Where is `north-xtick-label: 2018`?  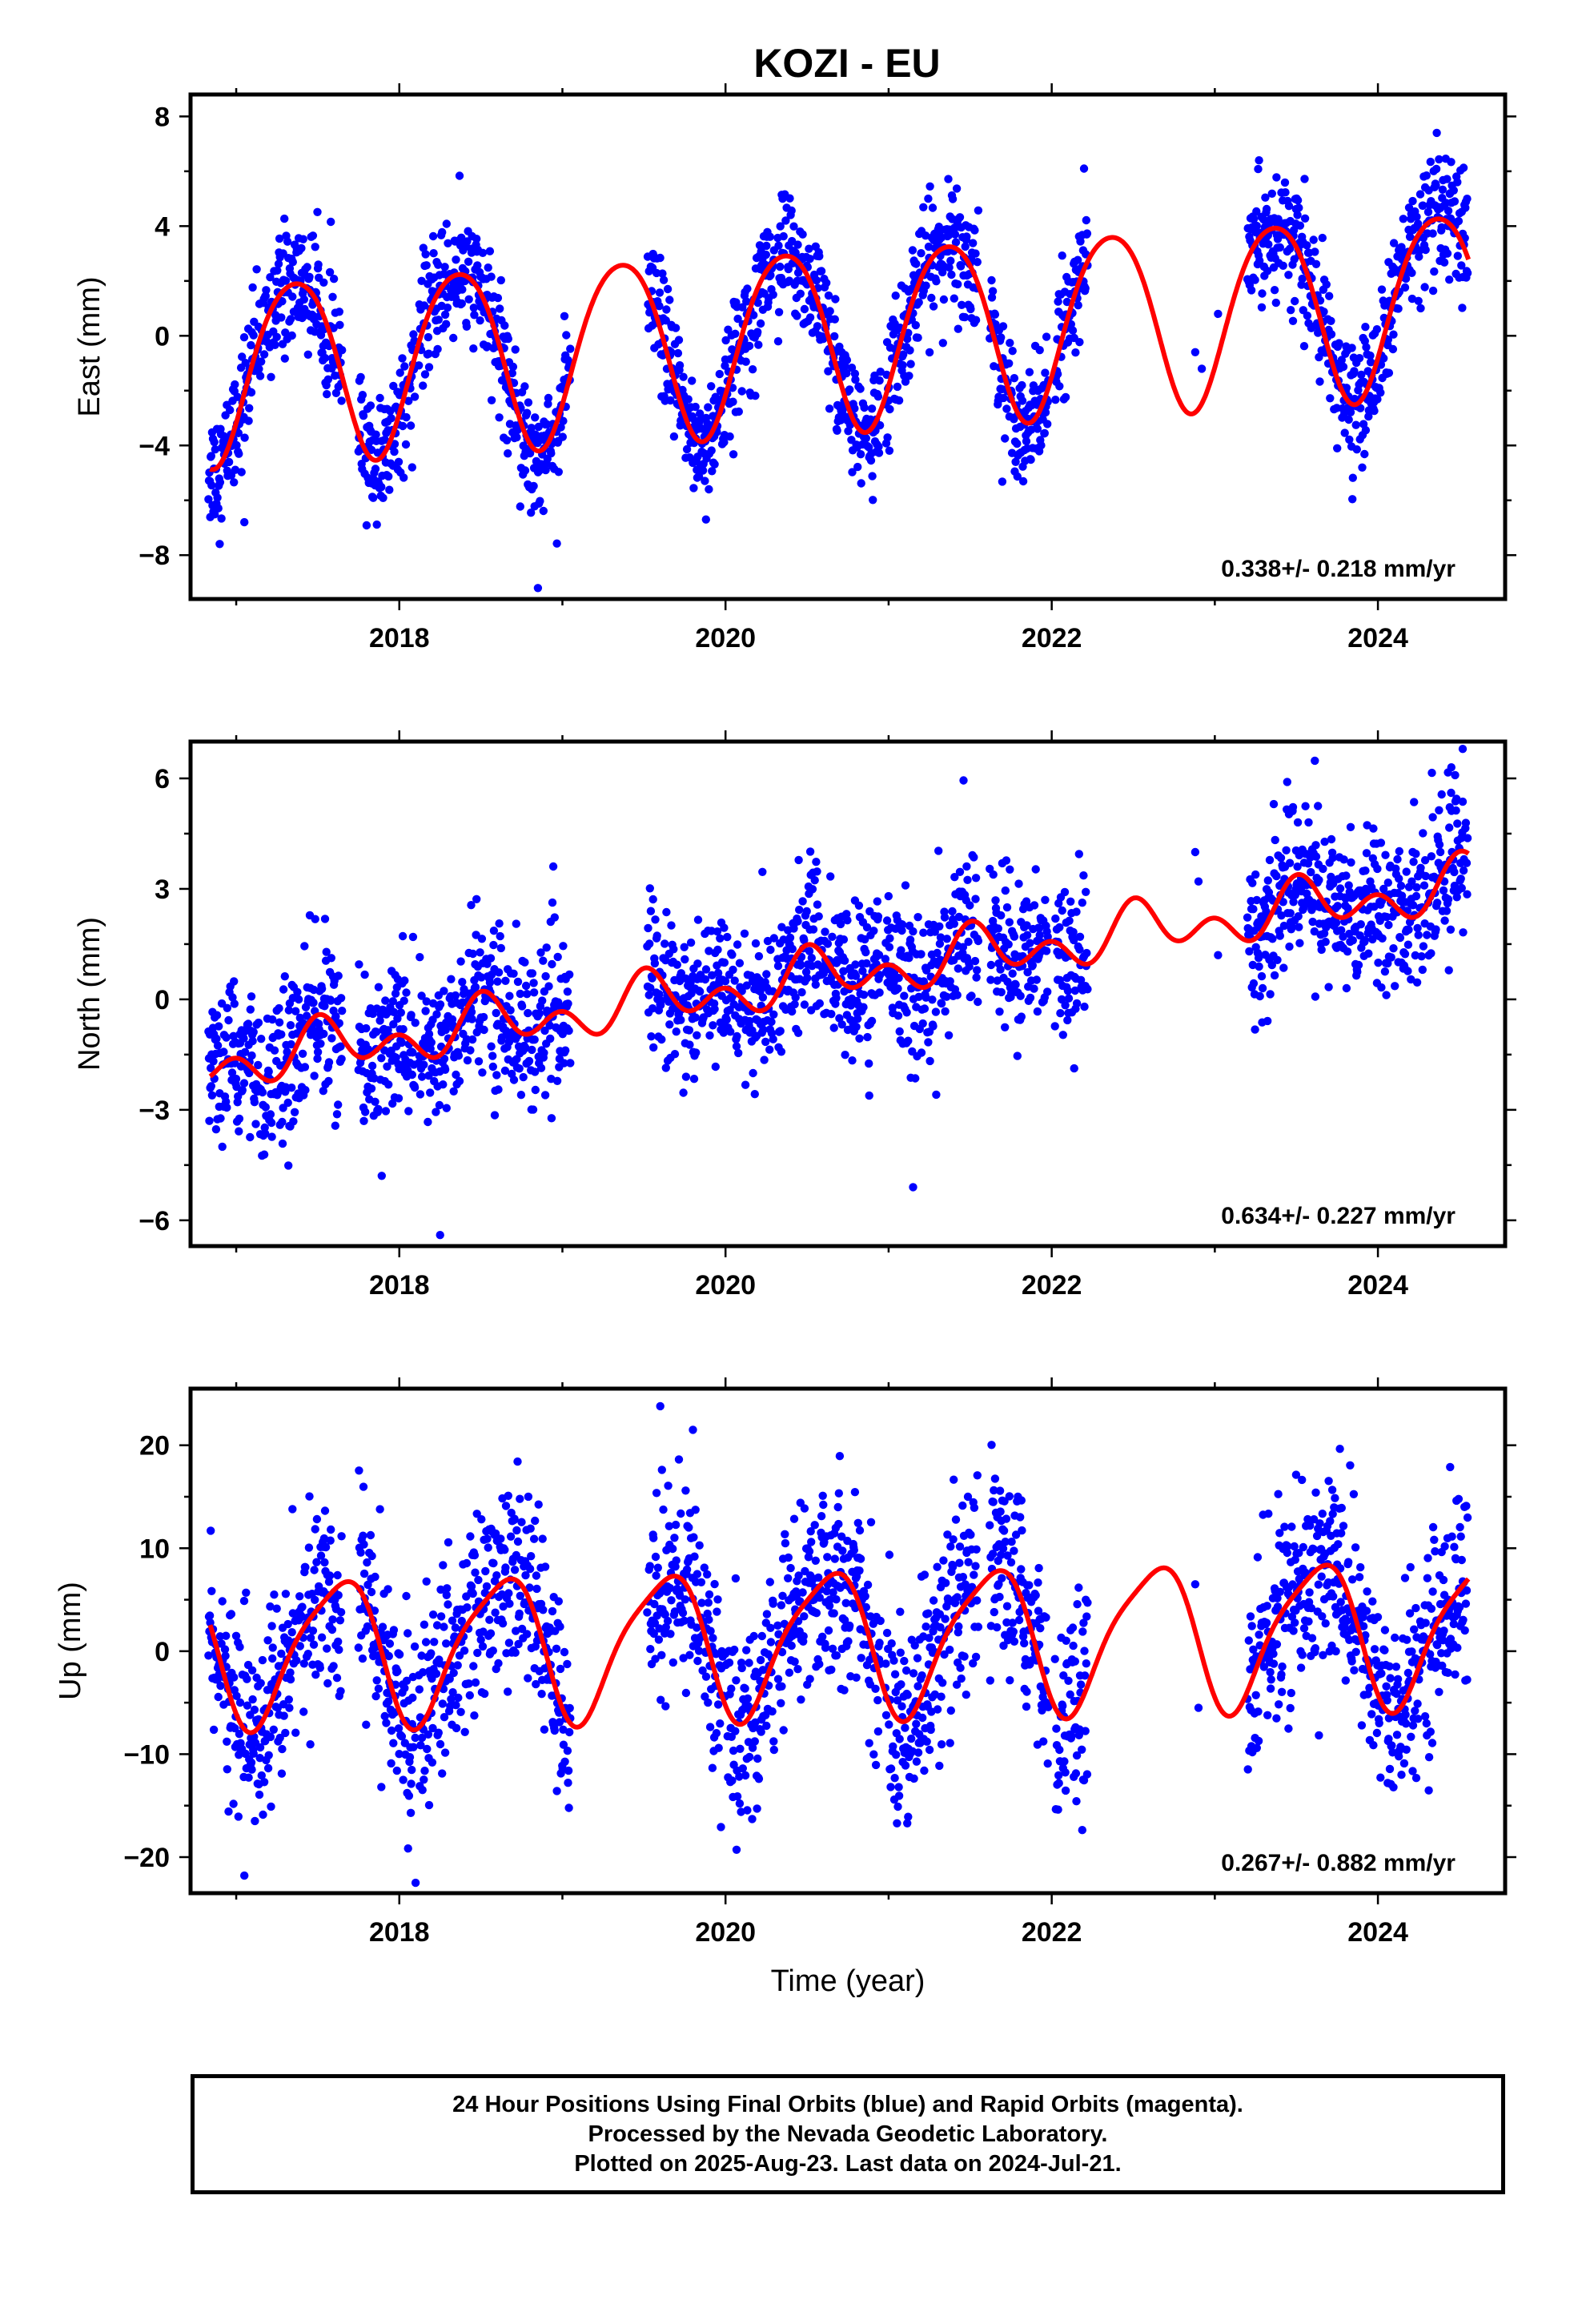
north-xtick-label: 2018 is located at coordinates (399, 1285).